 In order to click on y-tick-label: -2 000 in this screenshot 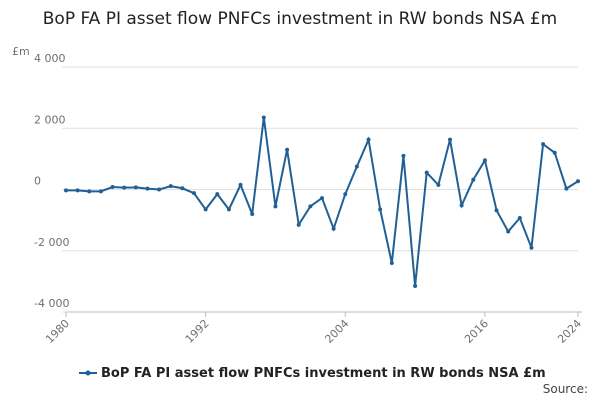, I will do `click(51, 242)`.